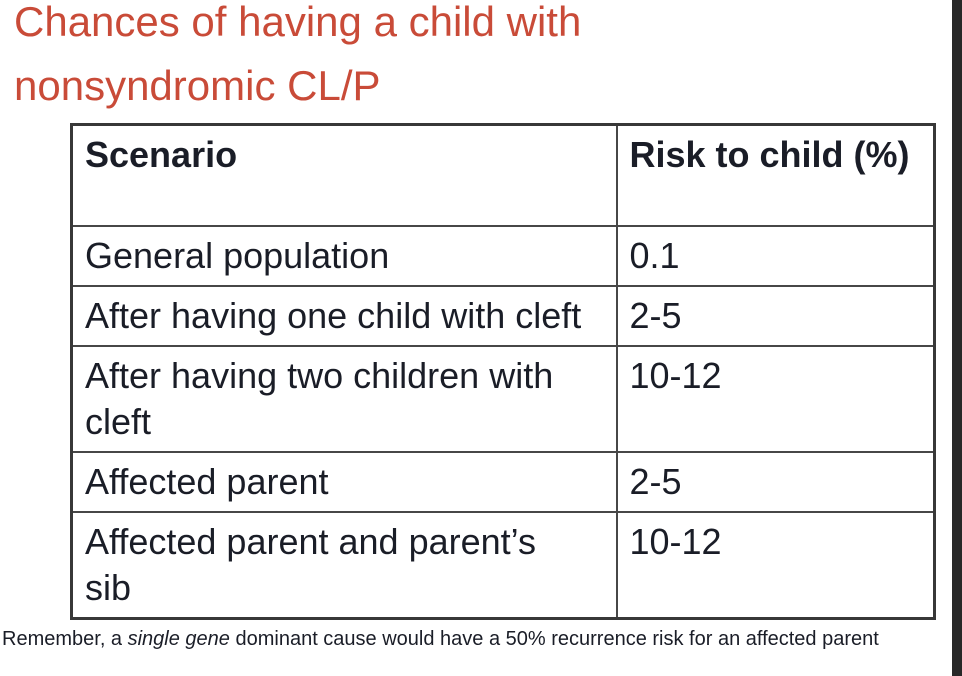 The width and height of the screenshot is (962, 676). I want to click on scenario-cell: Affected parent, so click(344, 481).